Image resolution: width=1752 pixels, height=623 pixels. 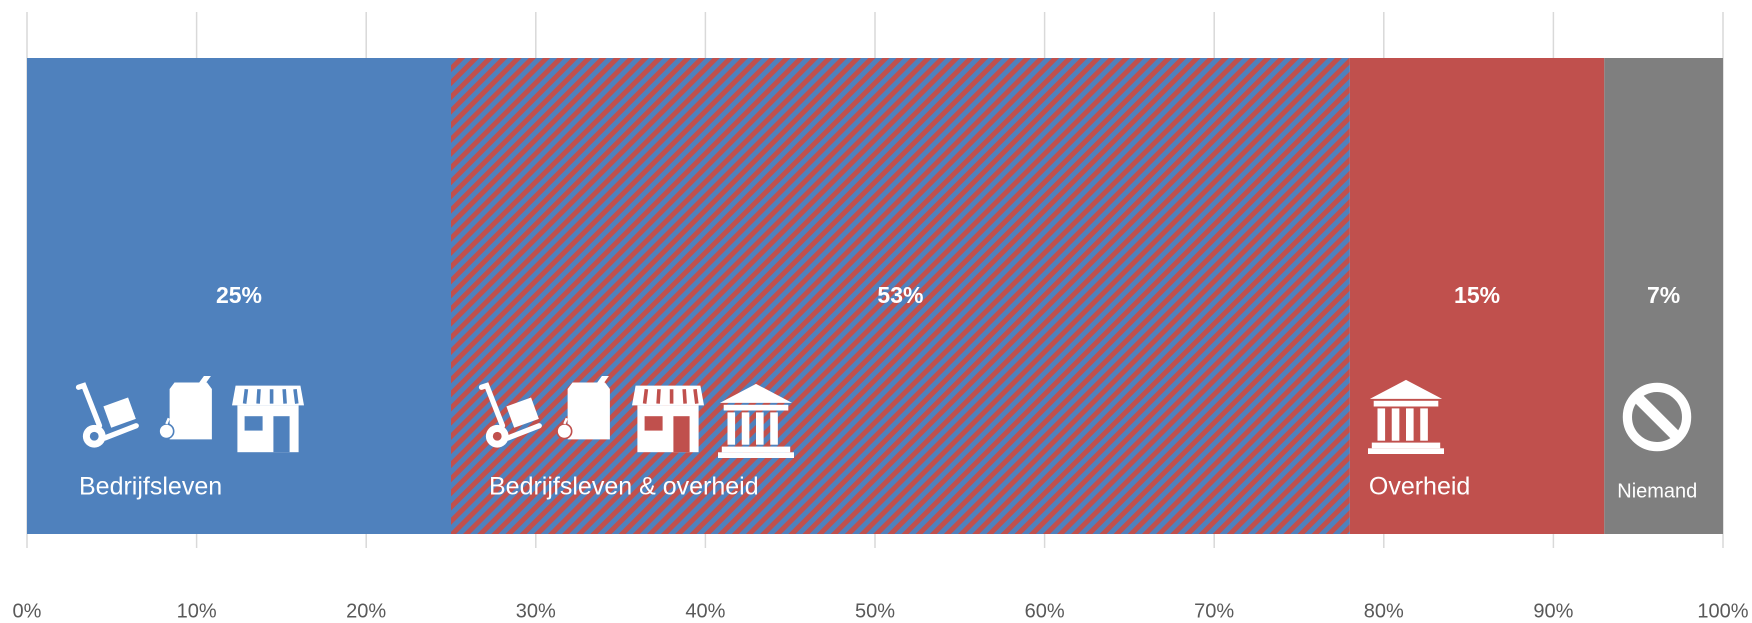 I want to click on category-label: Niemand, so click(x=1657, y=491).